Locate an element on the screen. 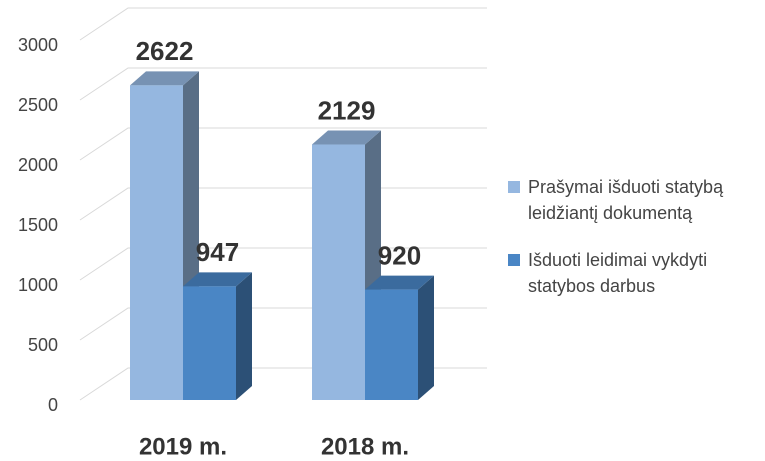 The image size is (765, 461). value-label: 947 is located at coordinates (217, 252).